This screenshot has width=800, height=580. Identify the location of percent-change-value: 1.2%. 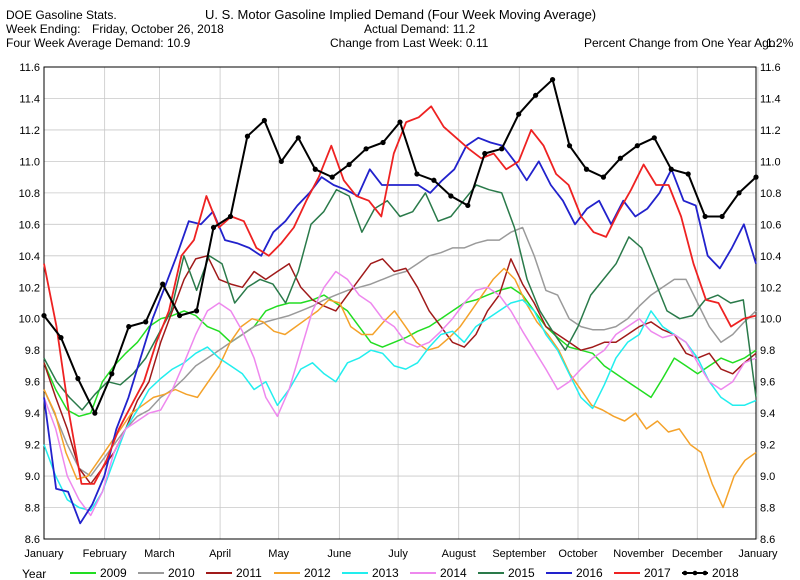
(780, 43).